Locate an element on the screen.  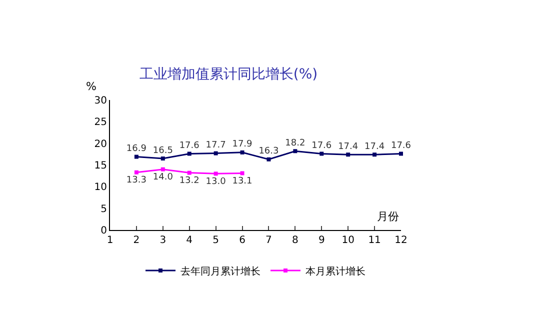
data-label: 13.0 is located at coordinates (216, 181).